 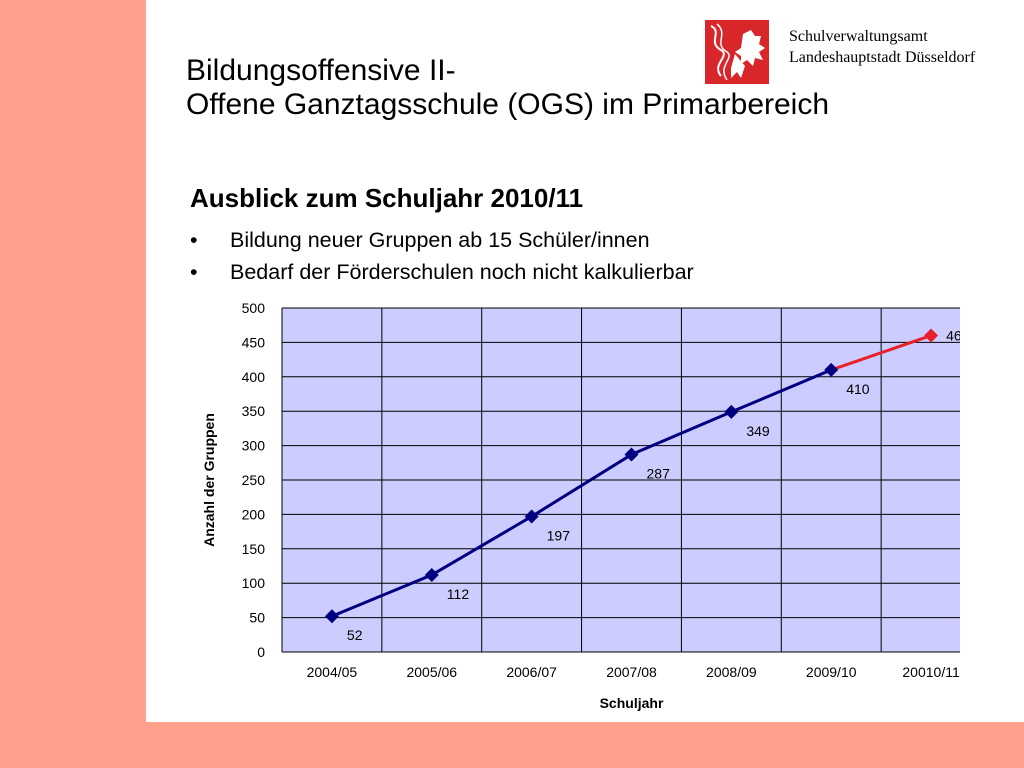 I want to click on y-tick-label: 400, so click(x=254, y=377).